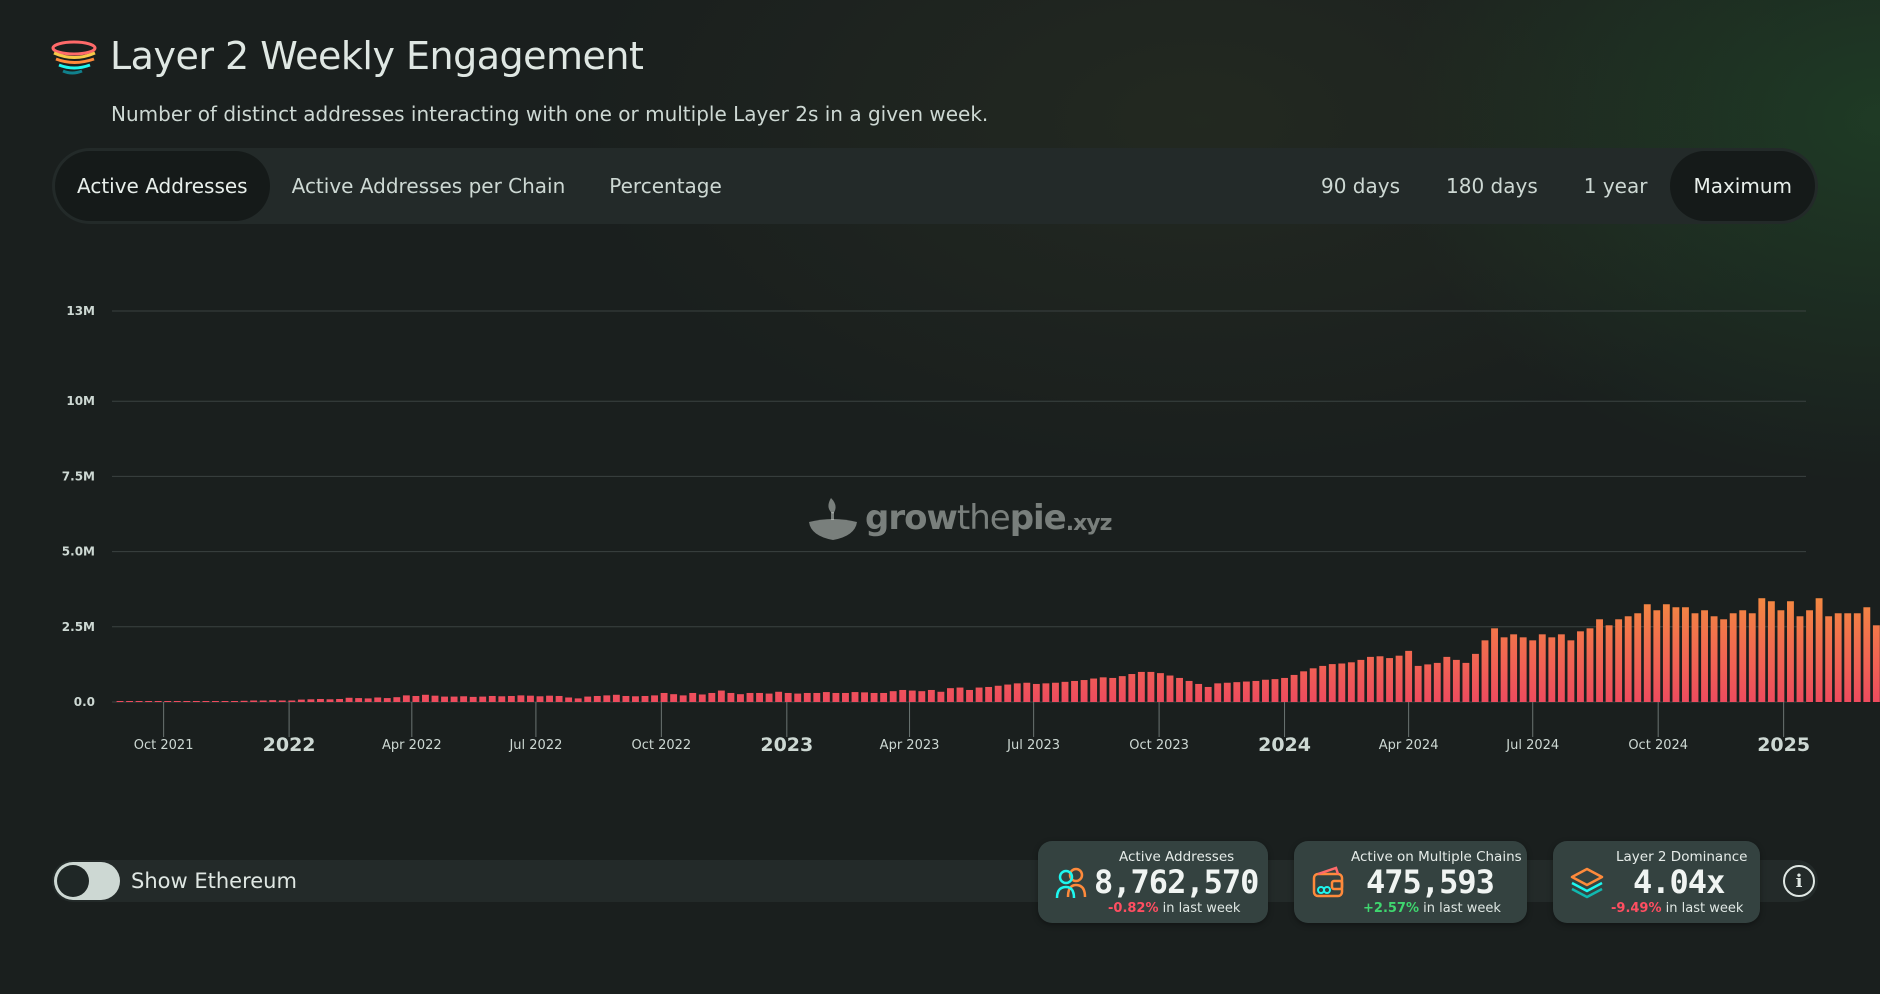  I want to click on watermark: grow the pie .xyz, so click(958, 518).